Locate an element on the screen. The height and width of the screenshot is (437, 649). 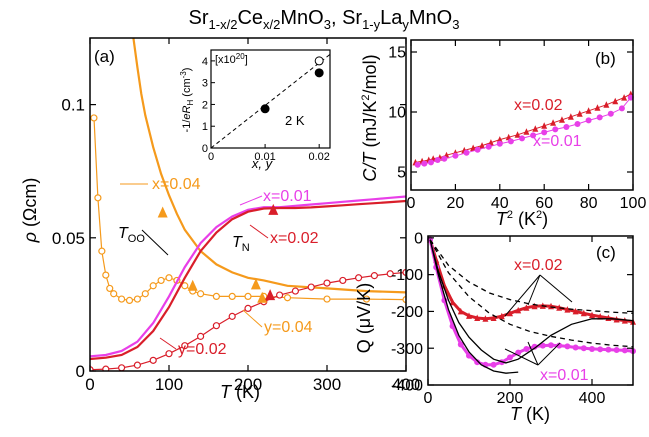
panel-b-frame is located at coordinates (522, 115).